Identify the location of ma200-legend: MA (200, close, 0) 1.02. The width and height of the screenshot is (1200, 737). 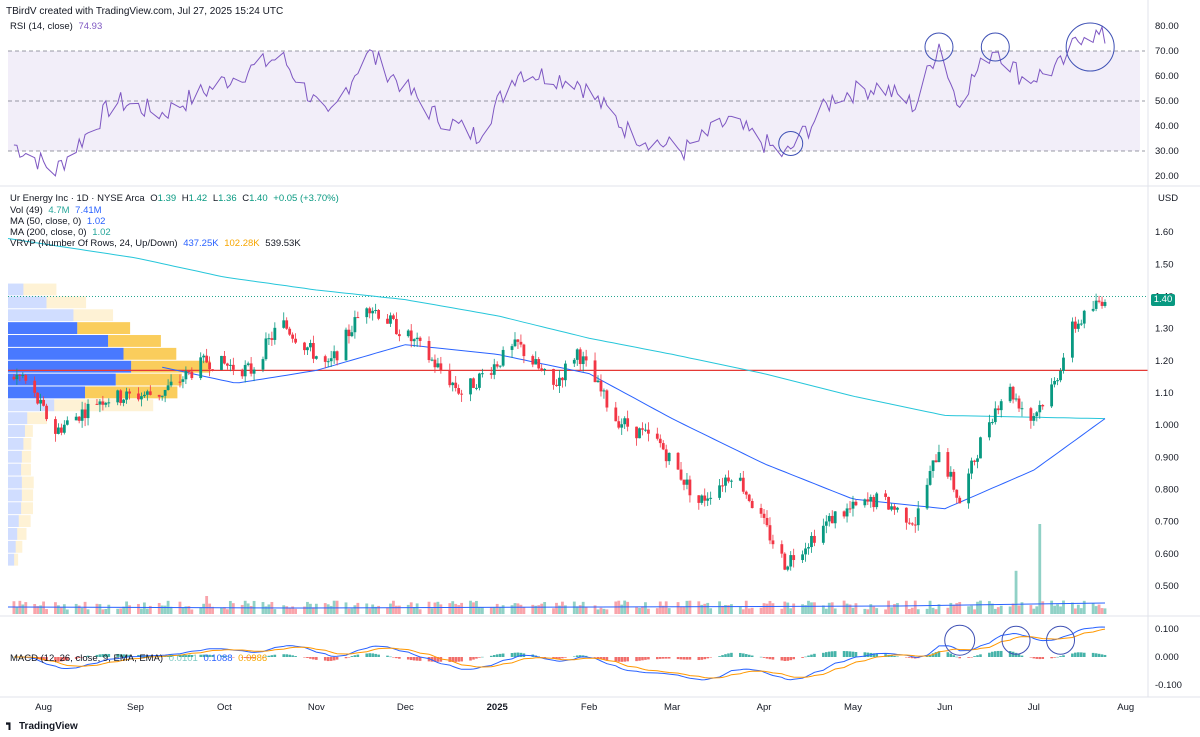
(62, 233).